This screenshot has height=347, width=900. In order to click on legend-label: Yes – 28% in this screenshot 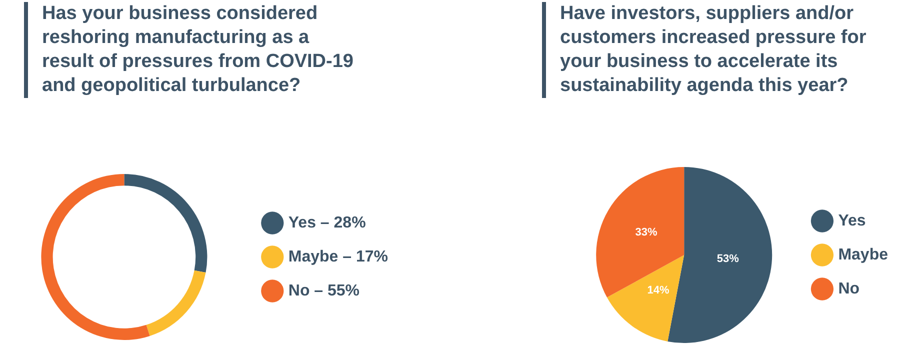, I will do `click(327, 223)`.